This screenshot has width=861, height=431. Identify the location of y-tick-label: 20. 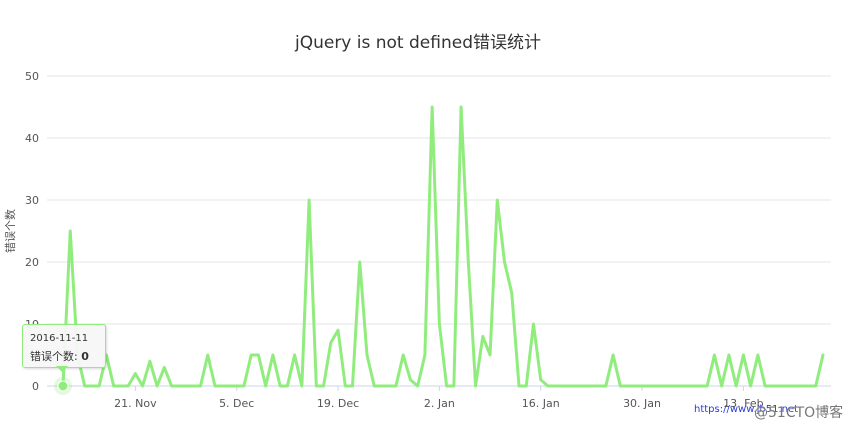
(32, 262).